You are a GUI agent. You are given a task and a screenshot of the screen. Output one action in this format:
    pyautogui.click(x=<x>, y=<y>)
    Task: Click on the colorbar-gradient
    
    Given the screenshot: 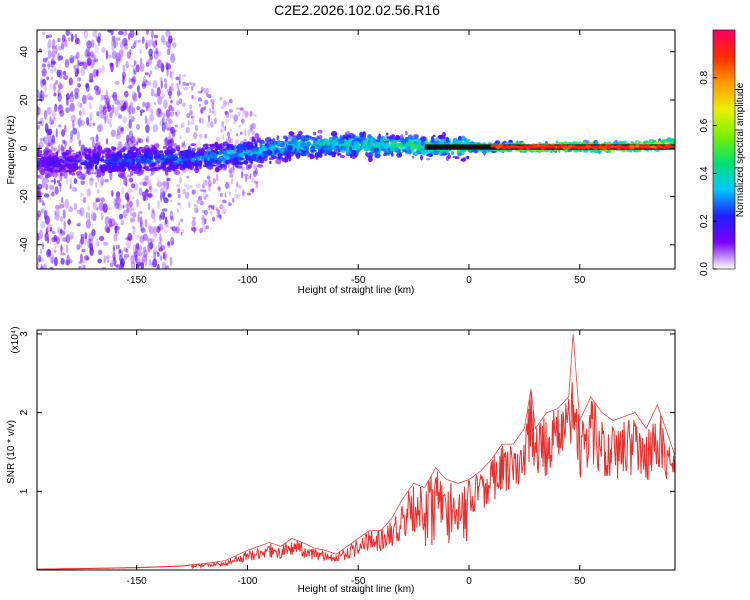 What is the action you would take?
    pyautogui.click(x=724, y=149)
    